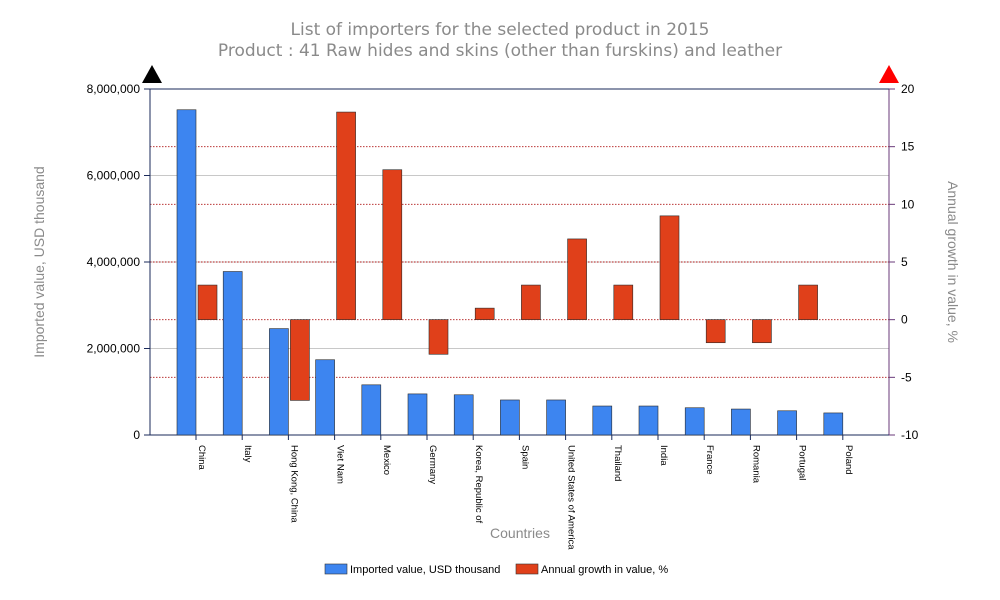 This screenshot has height=600, width=1000. Describe the element at coordinates (617, 463) in the screenshot. I see `x-tick-label: Thailand` at that location.